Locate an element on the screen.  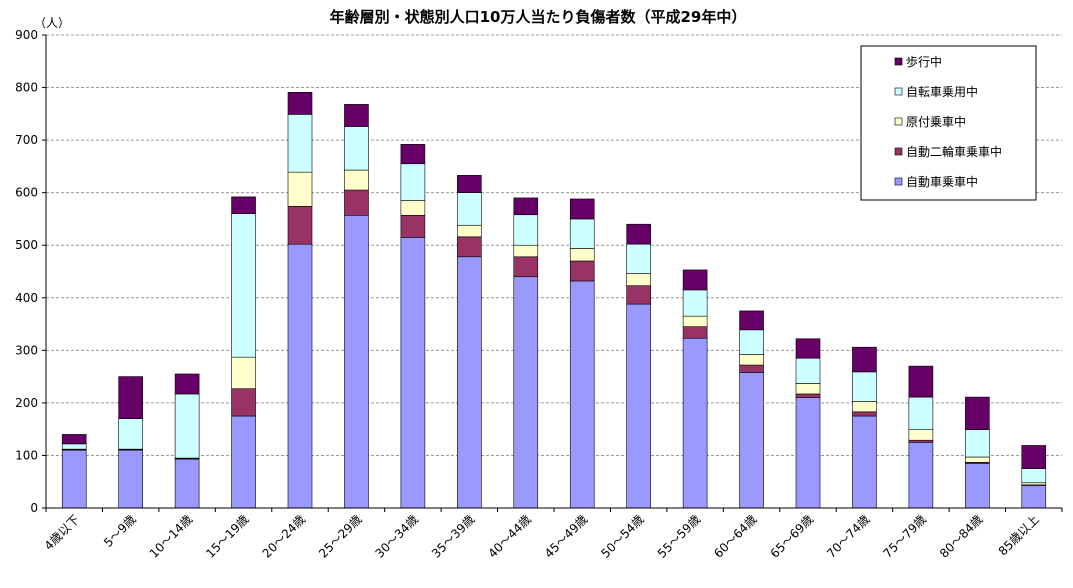
x-category-label: 25～29歳 is located at coordinates (340, 536).